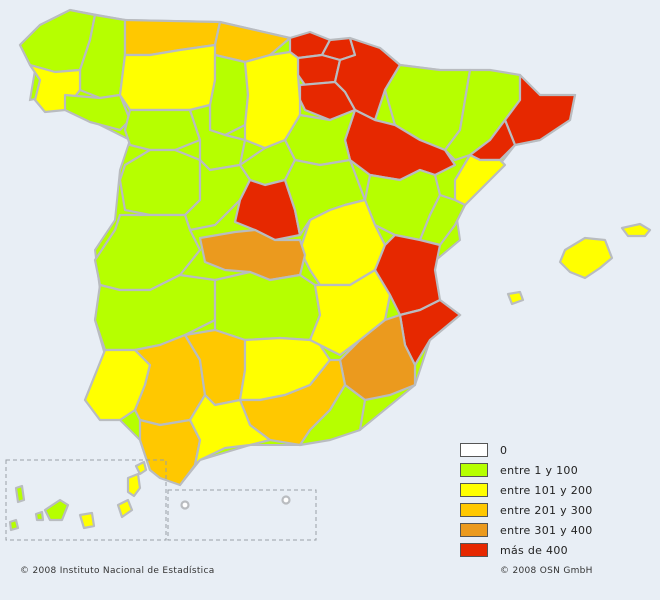 Image resolution: width=660 pixels, height=600 pixels. What do you see at coordinates (442, 220) in the screenshot?
I see `province-castellon` at bounding box center [442, 220].